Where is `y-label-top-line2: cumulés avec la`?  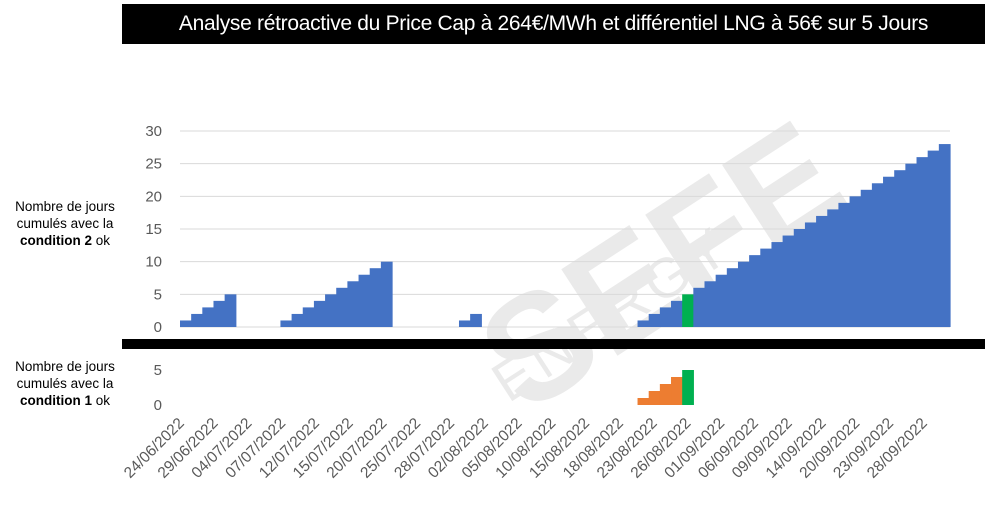
y-label-top-line2: cumulés avec la is located at coordinates (65, 223).